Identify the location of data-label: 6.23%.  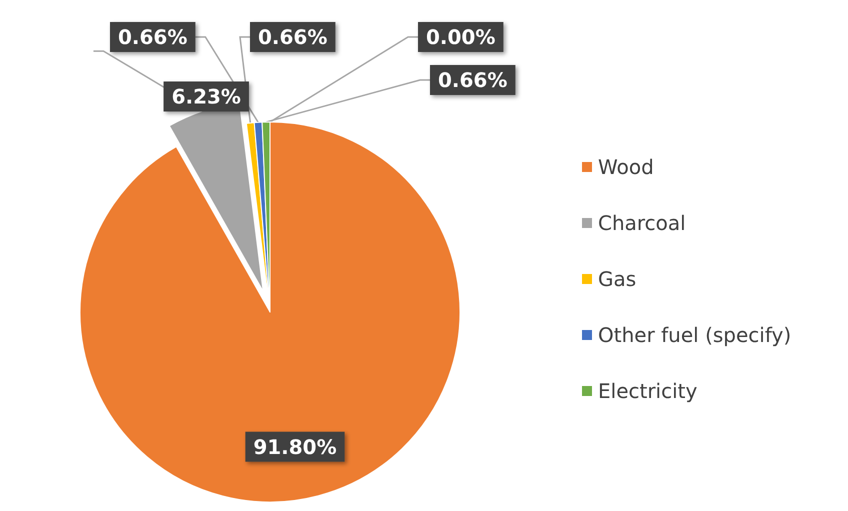
(206, 96).